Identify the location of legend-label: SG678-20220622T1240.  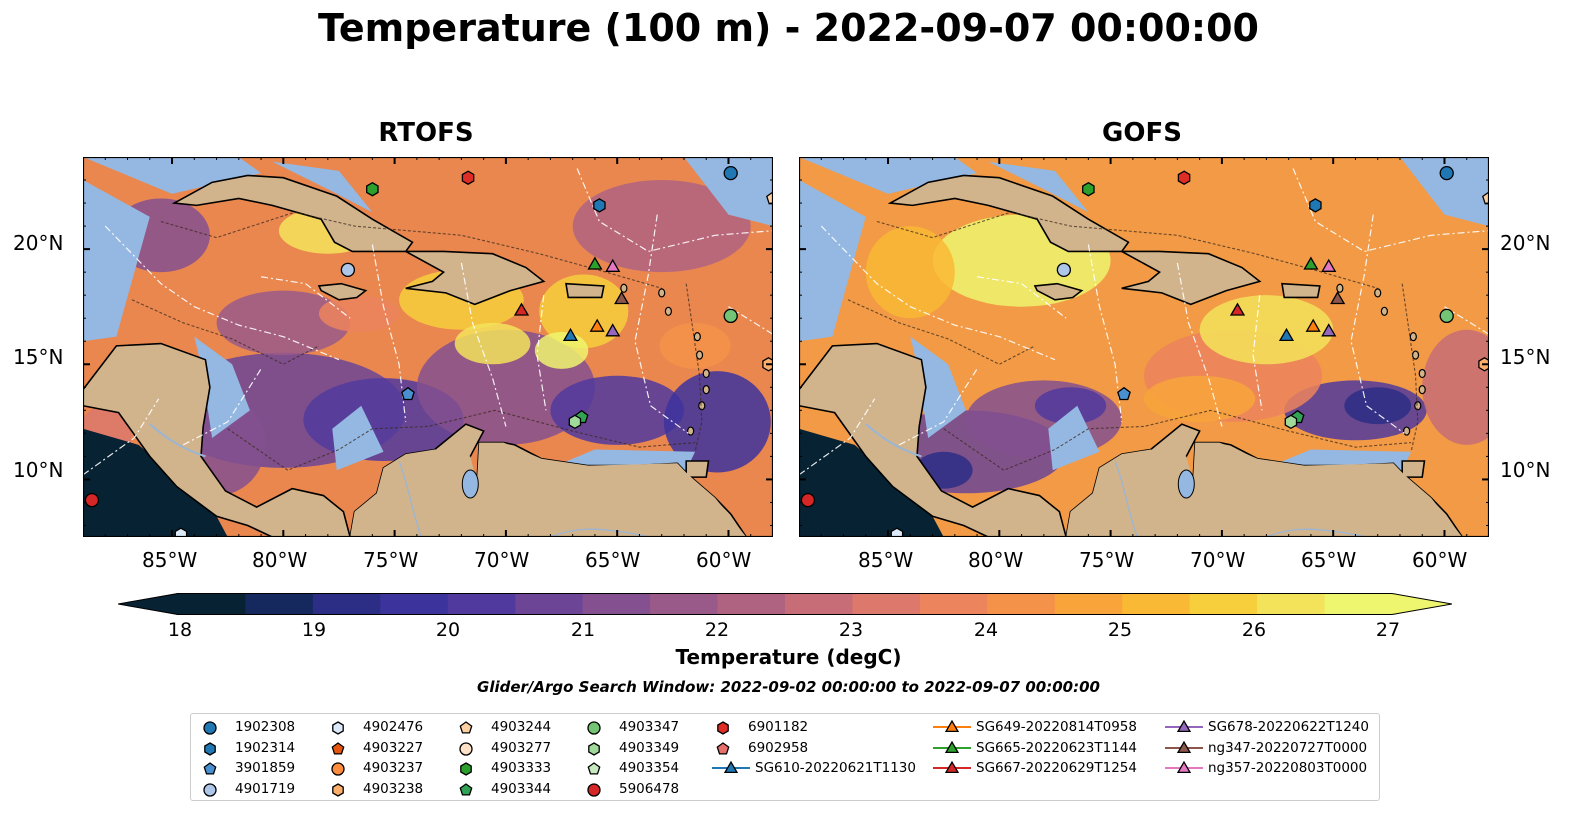
(1288, 727).